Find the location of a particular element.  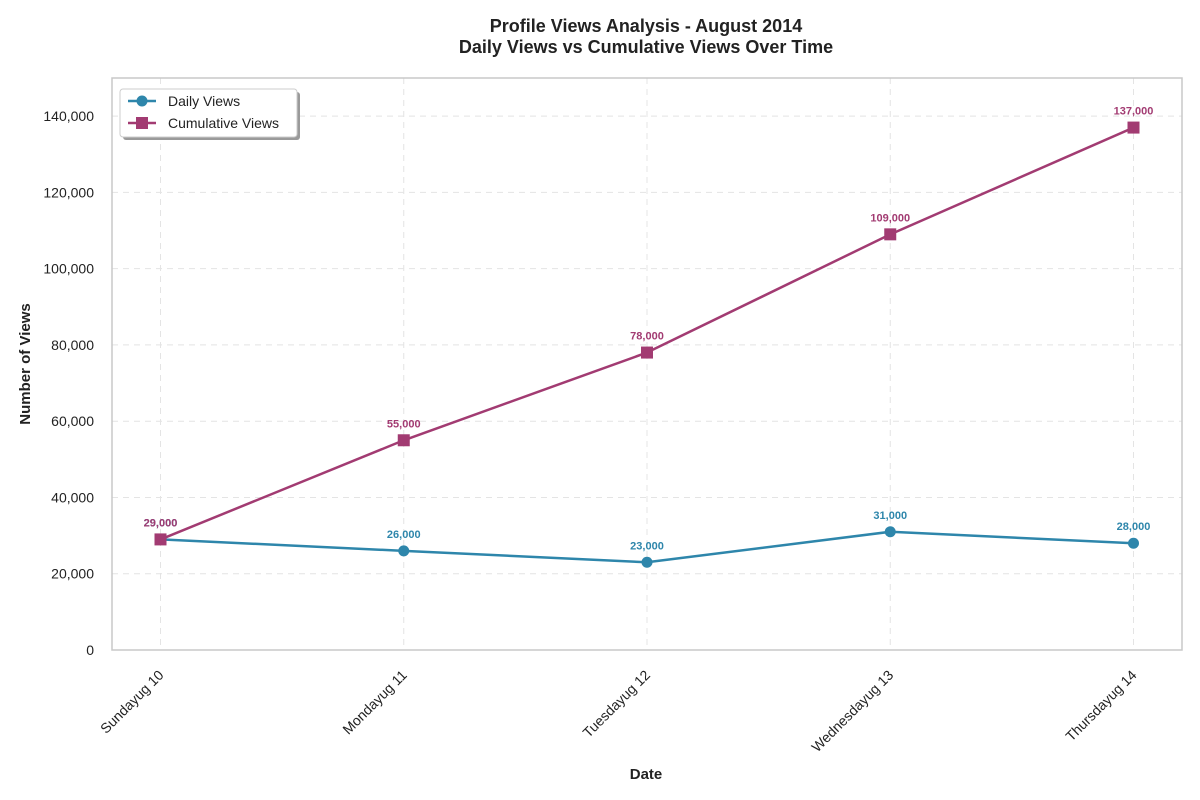

legend: Daily Views Cumulative Views is located at coordinates (209, 114).